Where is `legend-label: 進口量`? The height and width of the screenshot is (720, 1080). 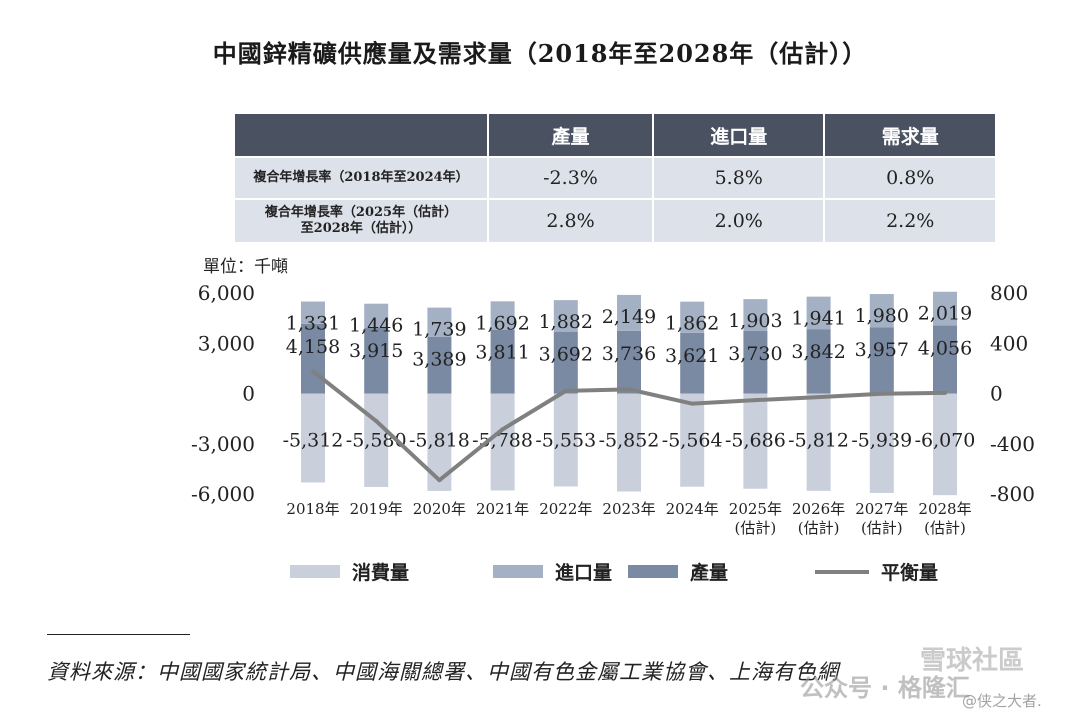
legend-label: 進口量 is located at coordinates (584, 573).